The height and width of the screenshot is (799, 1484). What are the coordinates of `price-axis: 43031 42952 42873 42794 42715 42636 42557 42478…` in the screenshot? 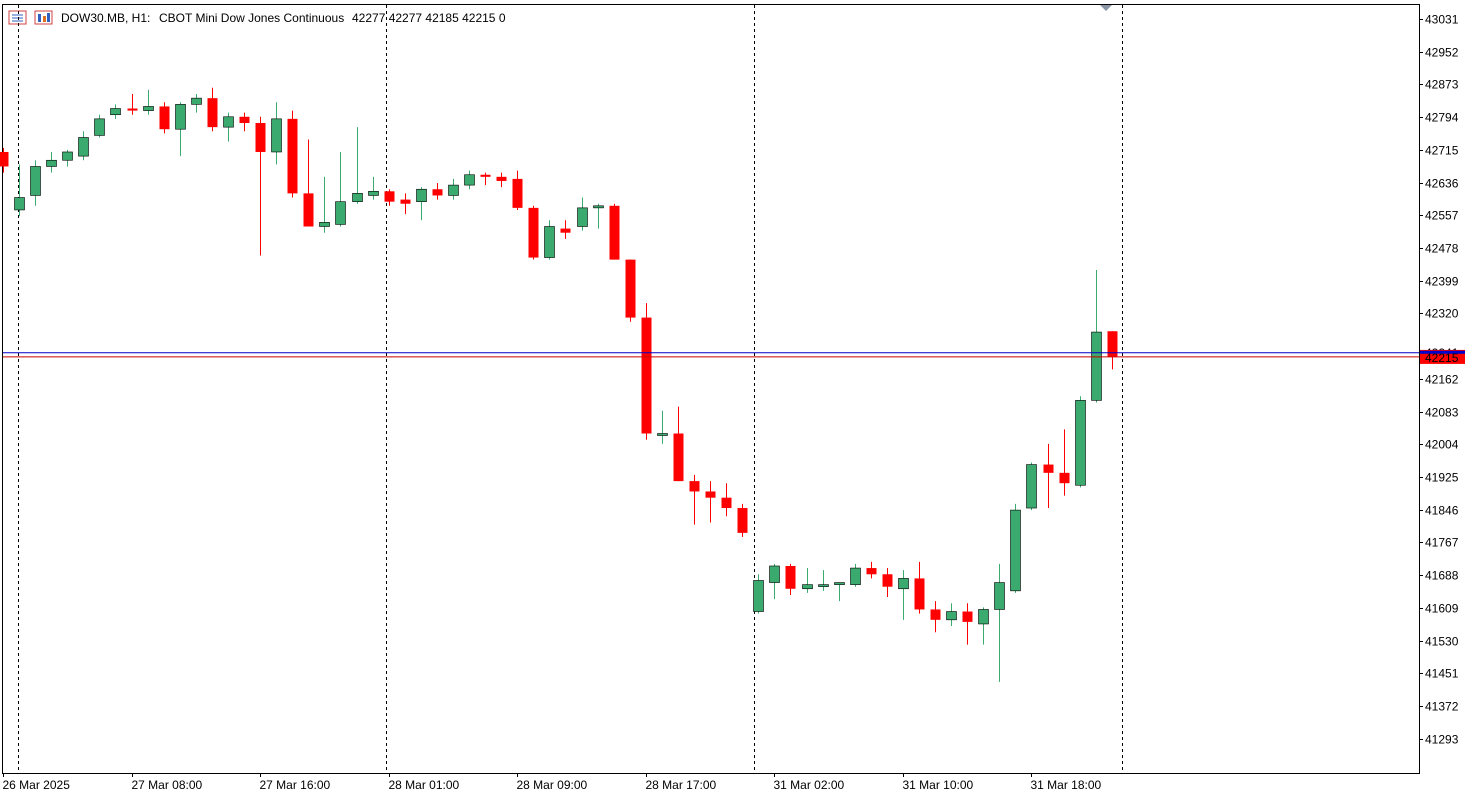 It's located at (1439, 380).